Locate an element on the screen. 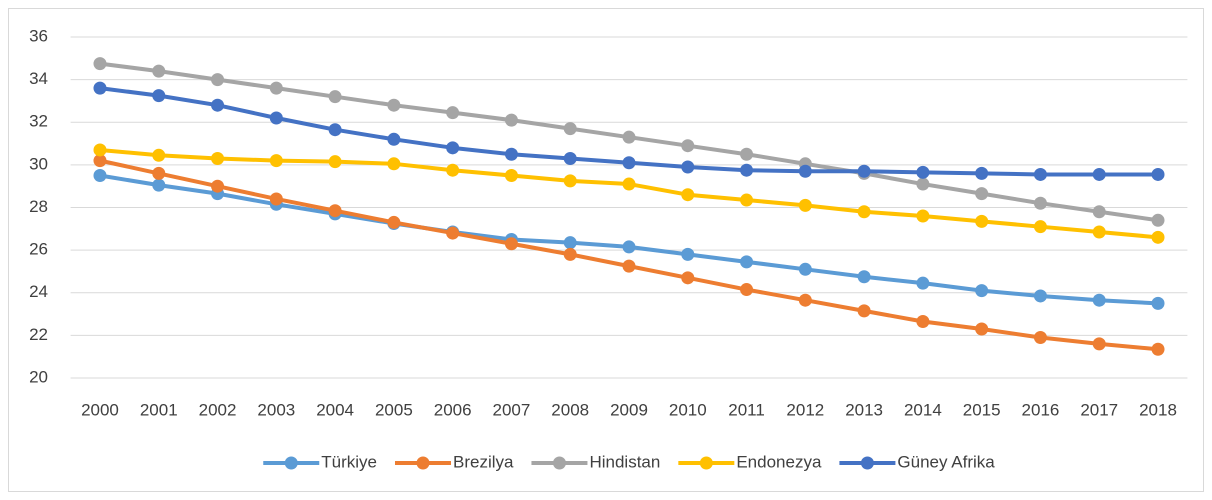 The width and height of the screenshot is (1212, 500). legend-label: Endonezya is located at coordinates (779, 461).